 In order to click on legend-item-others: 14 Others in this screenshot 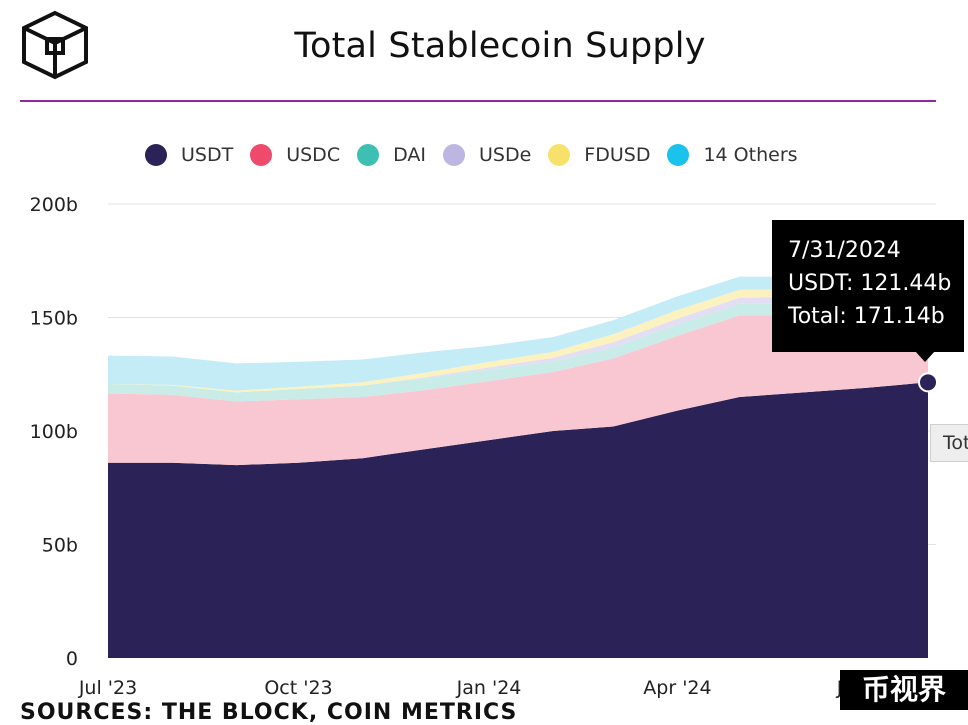, I will do `click(732, 155)`.